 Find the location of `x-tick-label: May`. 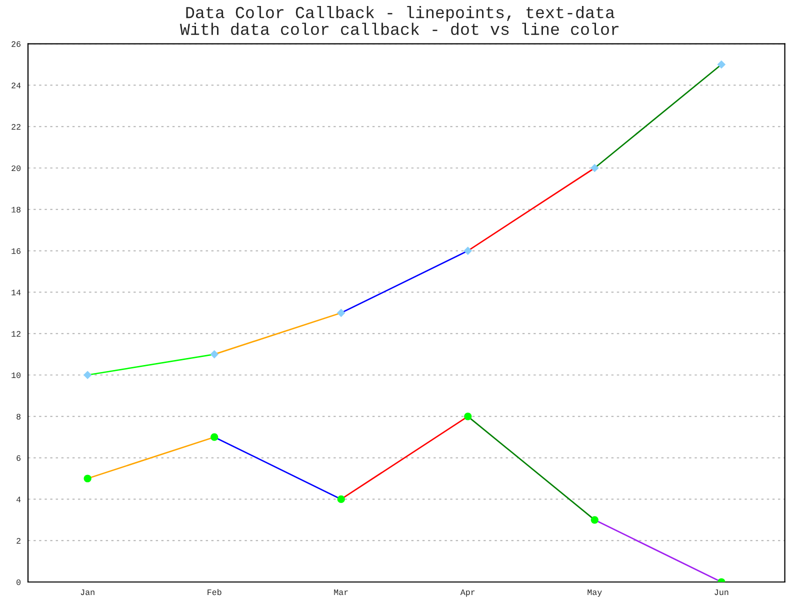

x-tick-label: May is located at coordinates (595, 593).